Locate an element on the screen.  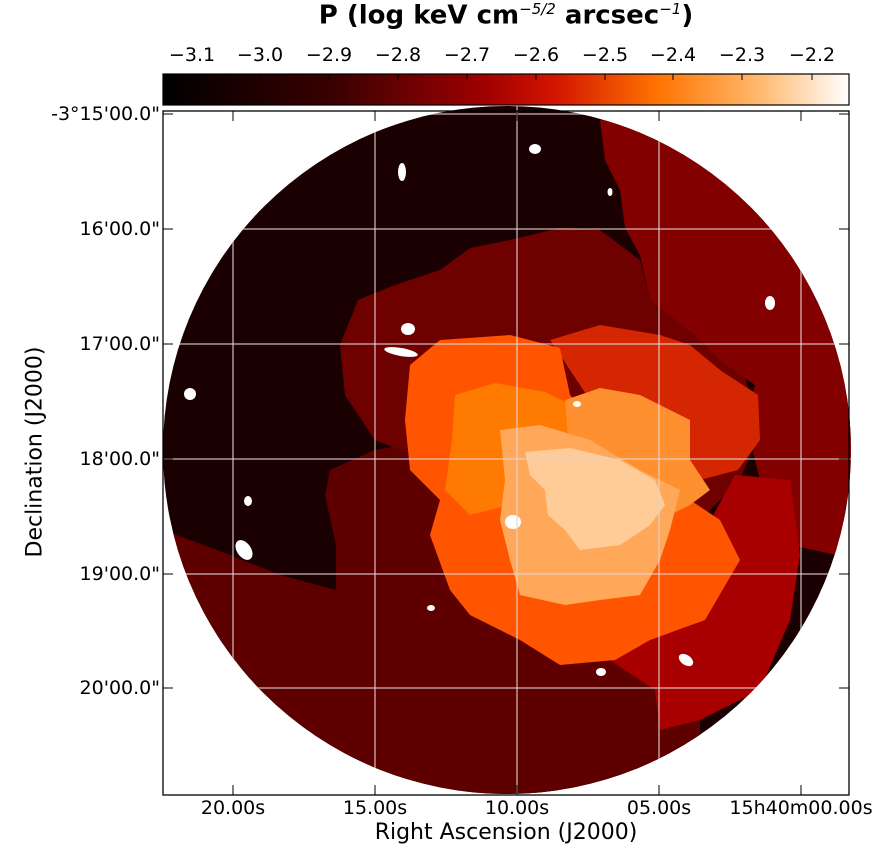
colorbar-title: P (log keV cm−5/2 arcsec−1) is located at coordinates (506, 15).